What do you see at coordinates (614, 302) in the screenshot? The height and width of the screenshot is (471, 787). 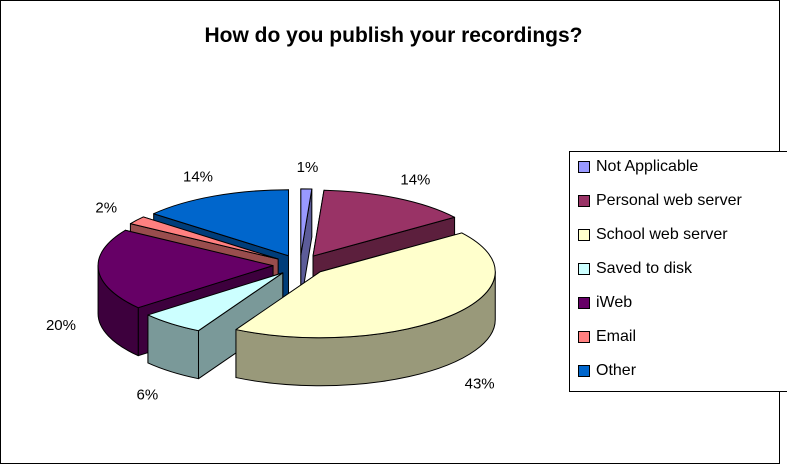 I see `legend-label: iWeb` at bounding box center [614, 302].